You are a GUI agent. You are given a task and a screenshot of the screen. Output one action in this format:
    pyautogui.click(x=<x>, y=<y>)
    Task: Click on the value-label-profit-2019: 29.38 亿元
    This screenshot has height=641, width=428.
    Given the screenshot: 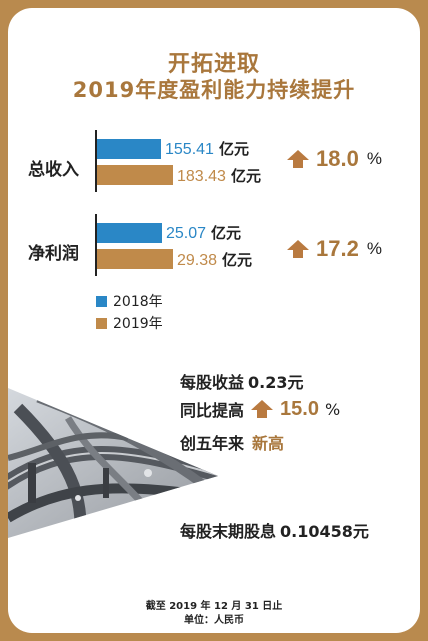 What is the action you would take?
    pyautogui.click(x=214, y=259)
    